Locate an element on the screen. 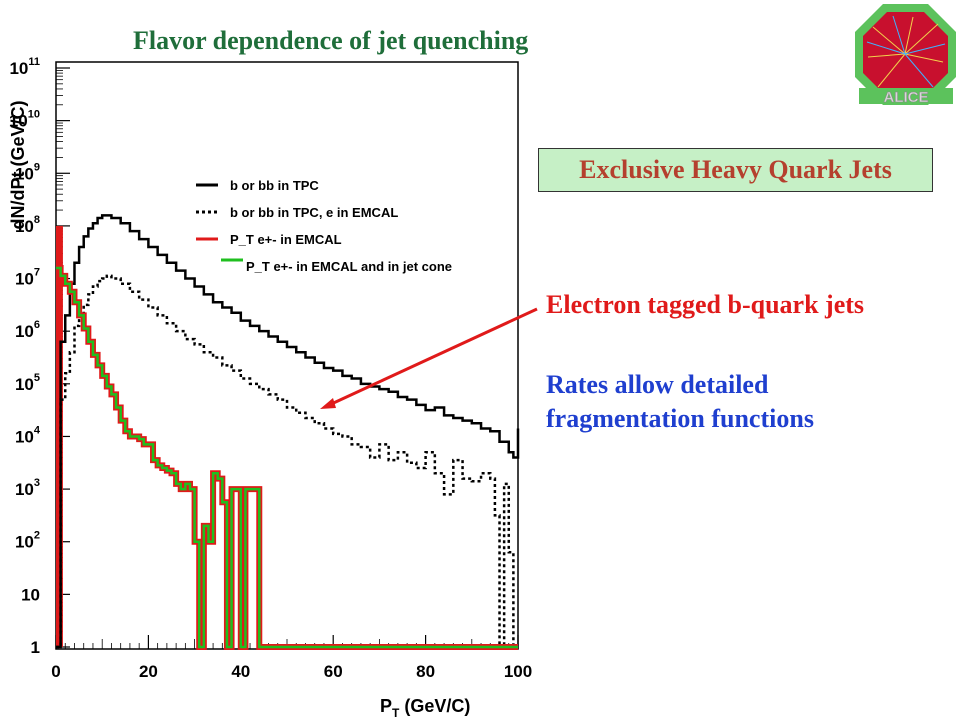  y-tick-exp: 7 is located at coordinates (37, 273).